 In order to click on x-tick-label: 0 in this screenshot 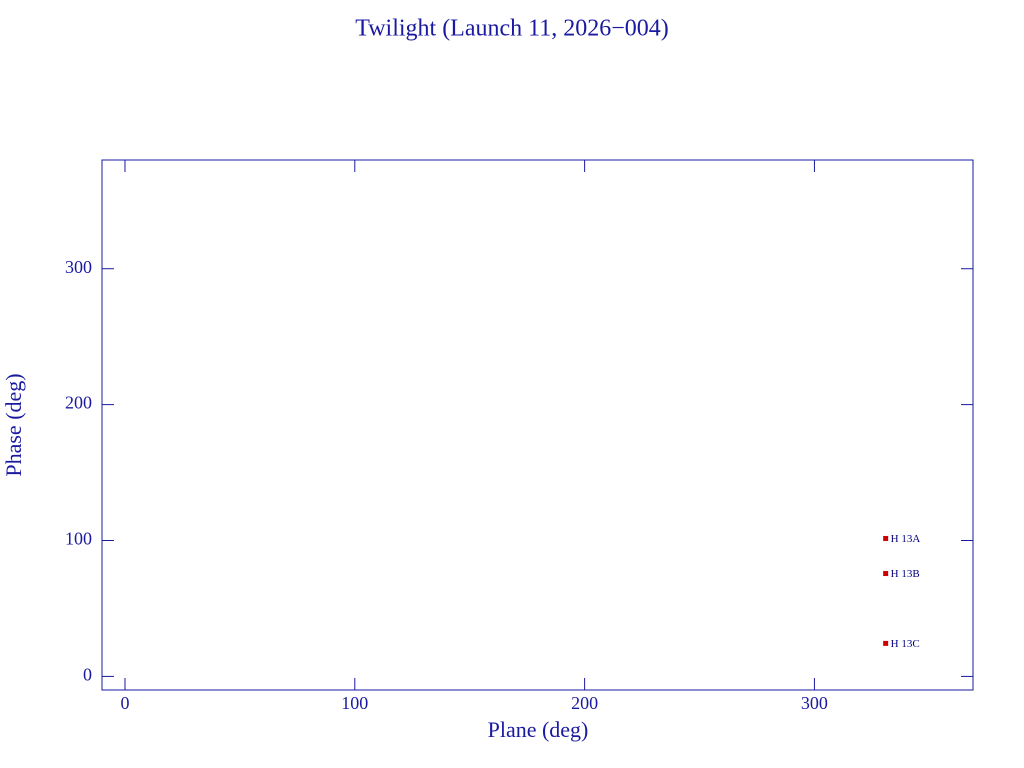, I will do `click(124, 703)`.